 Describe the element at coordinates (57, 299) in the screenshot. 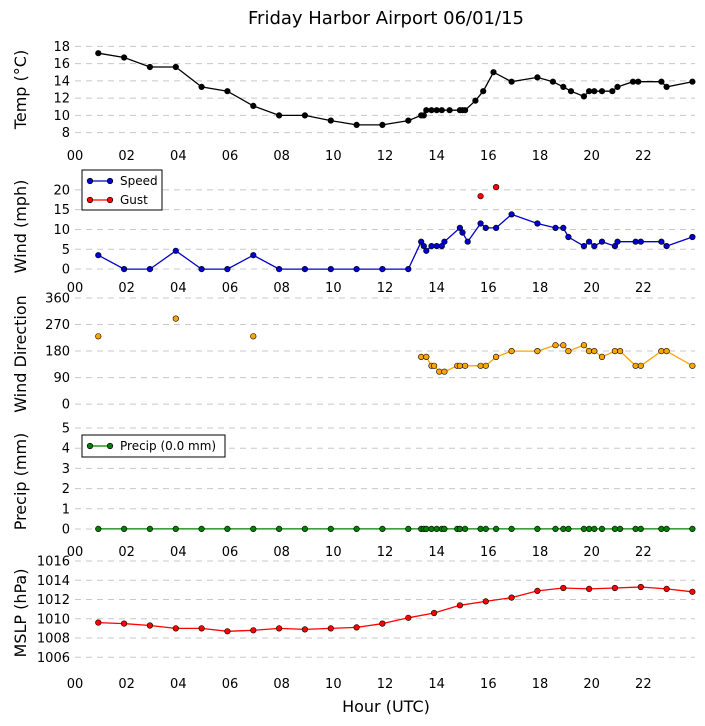

I see `y-tick-label: 360` at that location.